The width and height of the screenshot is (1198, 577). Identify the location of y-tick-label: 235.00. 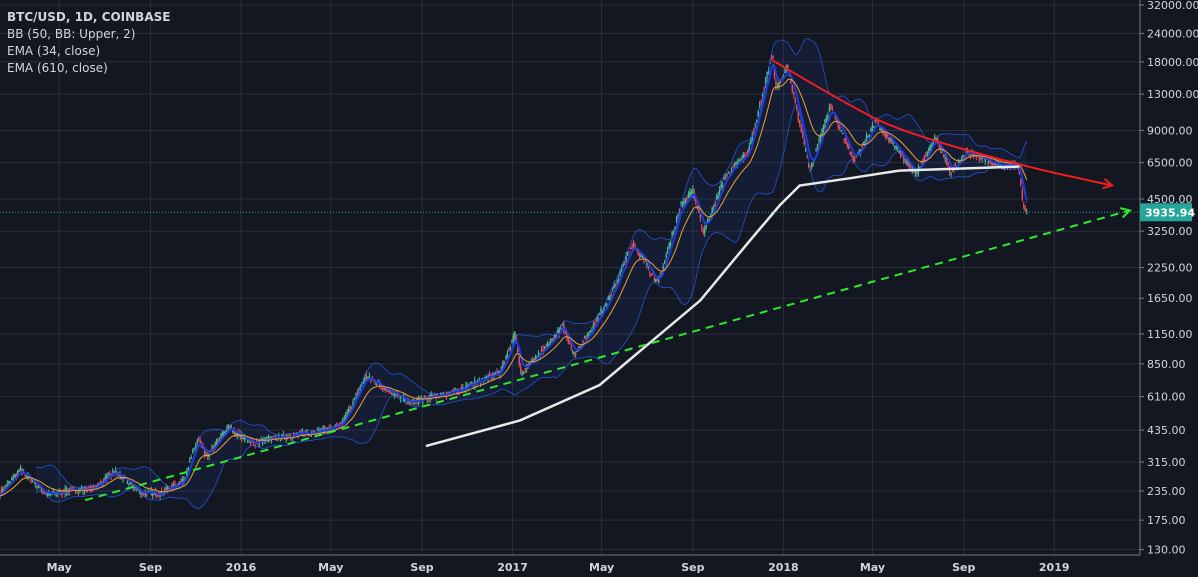
(1166, 491).